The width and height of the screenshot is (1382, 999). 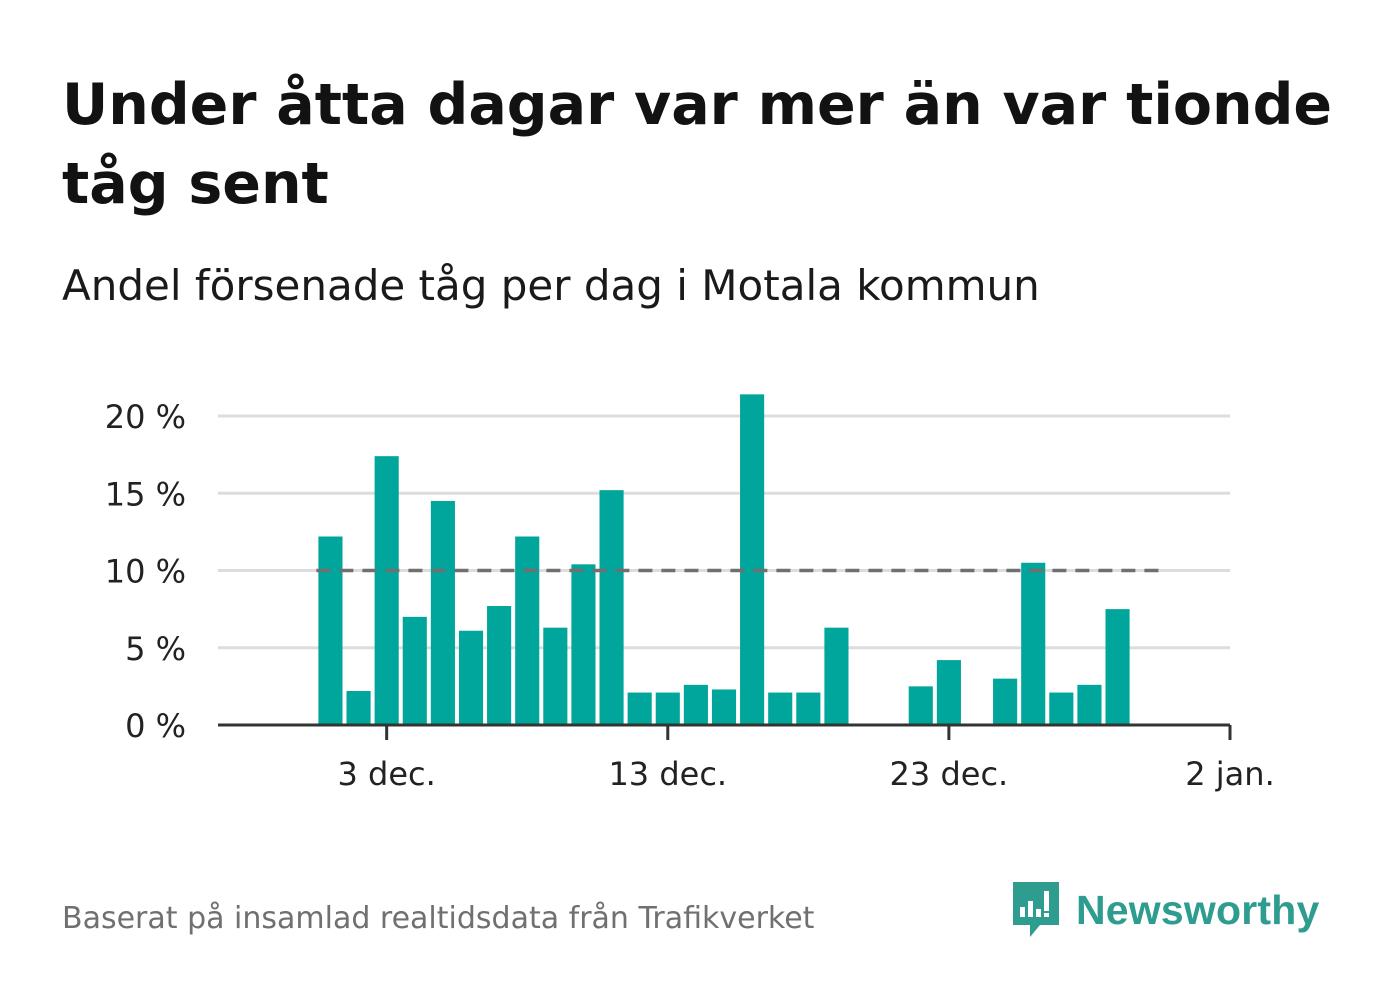 I want to click on brand-name: Newsworthy, so click(x=1198, y=909).